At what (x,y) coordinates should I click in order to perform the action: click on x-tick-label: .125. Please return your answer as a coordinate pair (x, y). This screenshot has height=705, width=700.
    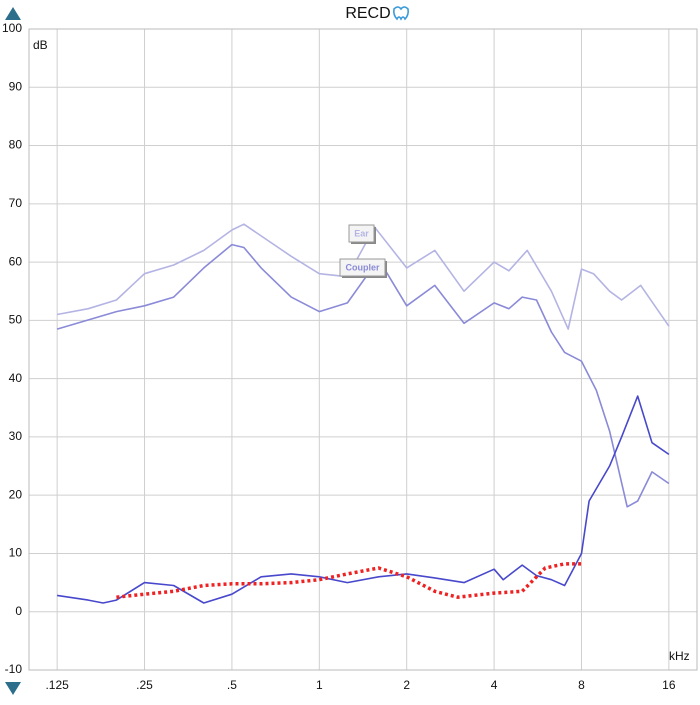
    Looking at the image, I should click on (57, 685).